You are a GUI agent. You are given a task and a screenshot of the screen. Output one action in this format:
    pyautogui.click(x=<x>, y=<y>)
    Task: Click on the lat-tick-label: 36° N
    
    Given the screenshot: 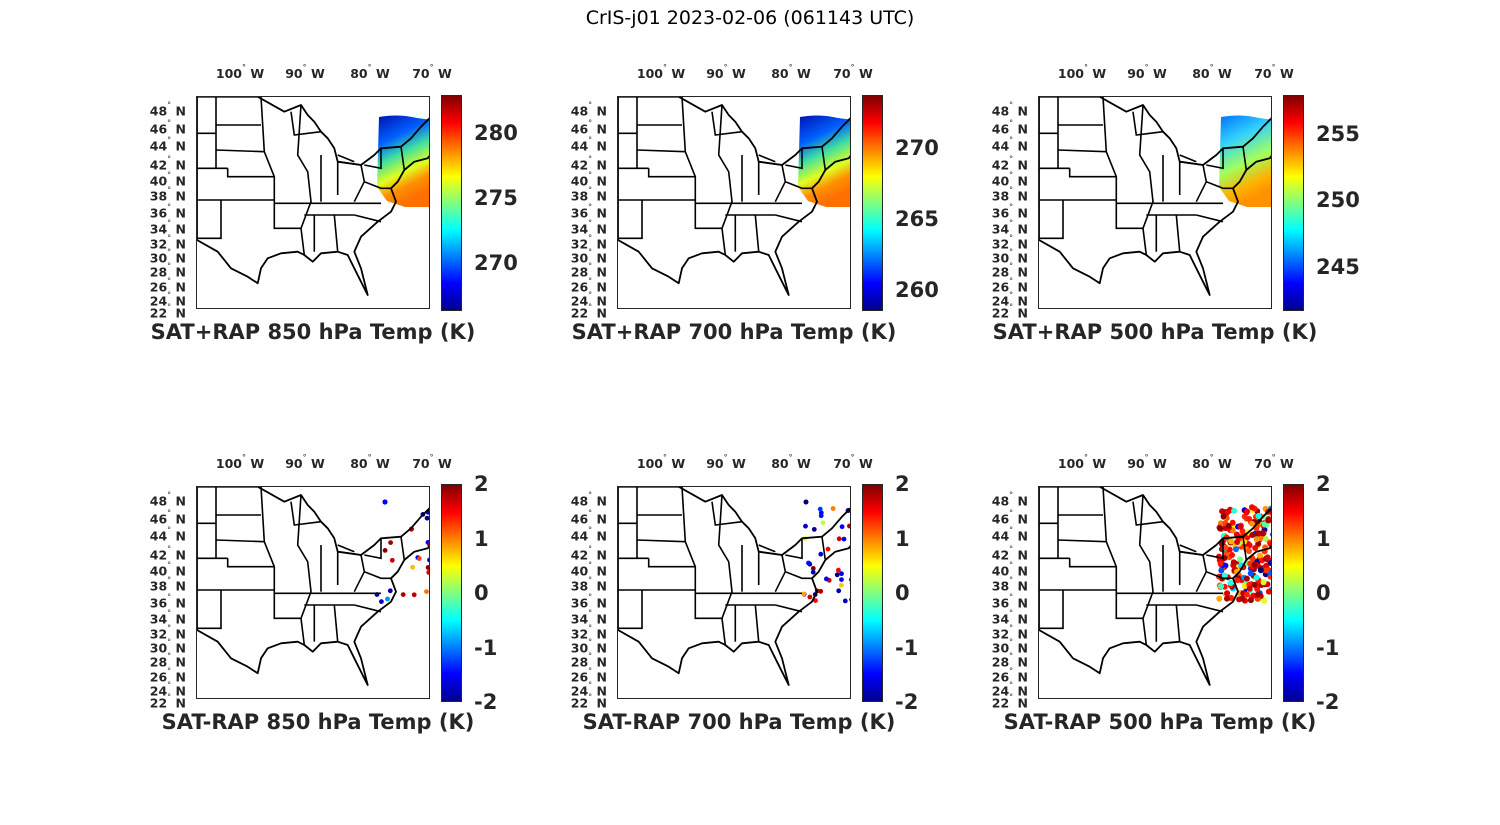 What is the action you would take?
    pyautogui.click(x=588, y=601)
    